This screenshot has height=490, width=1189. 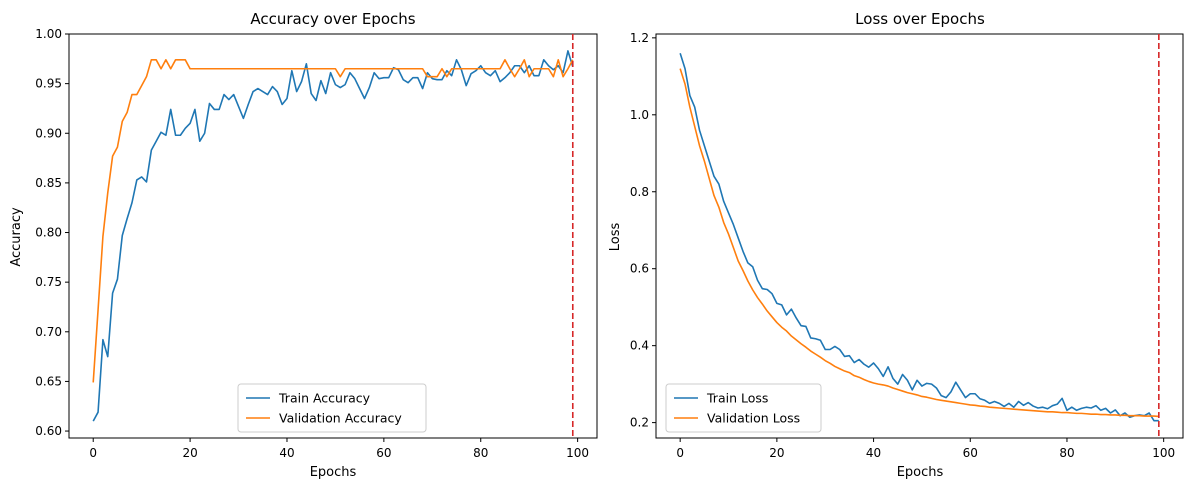 What do you see at coordinates (639, 192) in the screenshot?
I see `loss-y-tick-label: 0.8` at bounding box center [639, 192].